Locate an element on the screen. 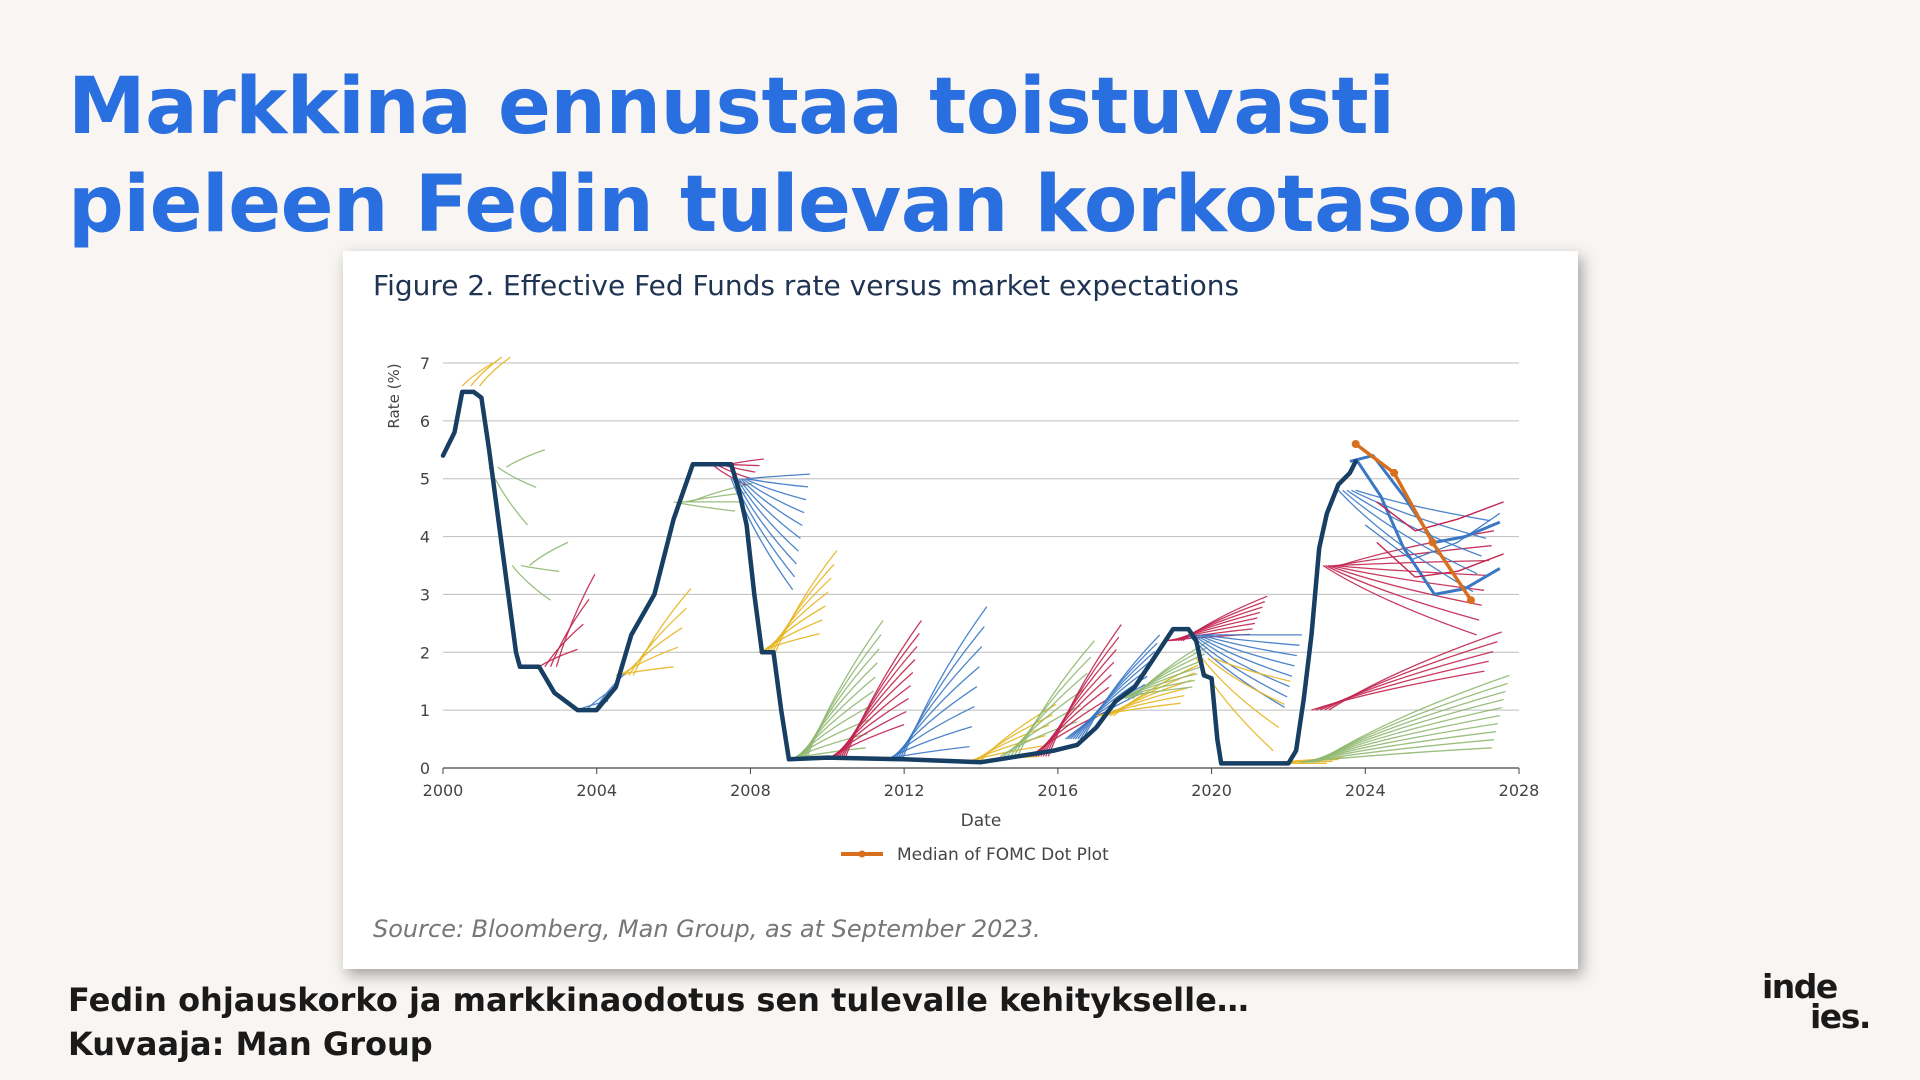 The height and width of the screenshot is (1080, 1920). legend-marker-fomc is located at coordinates (862, 854).